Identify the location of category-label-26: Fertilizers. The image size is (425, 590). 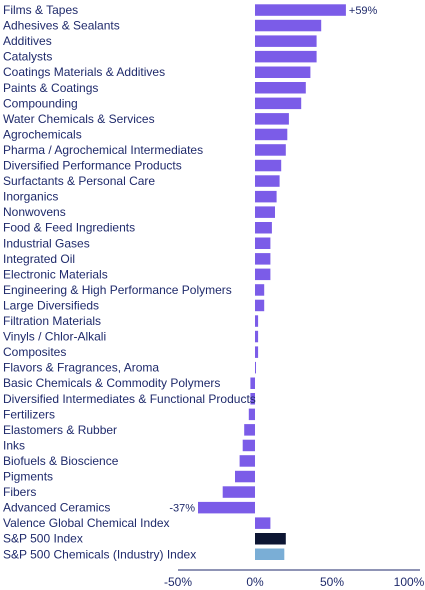
(29, 414).